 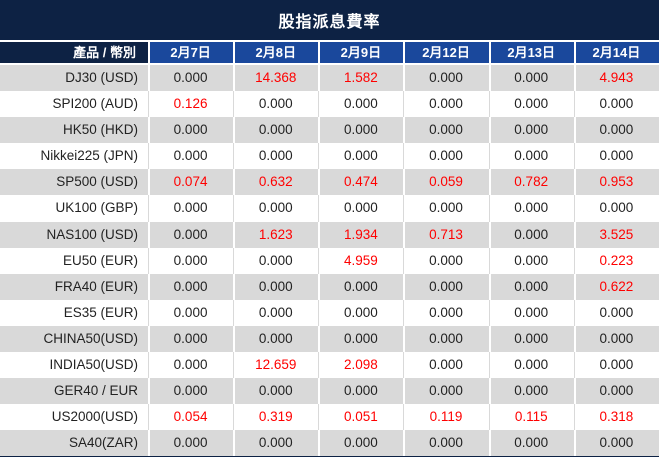 What do you see at coordinates (89, 156) in the screenshot?
I see `product-cell: Nikkei225 (JPN)` at bounding box center [89, 156].